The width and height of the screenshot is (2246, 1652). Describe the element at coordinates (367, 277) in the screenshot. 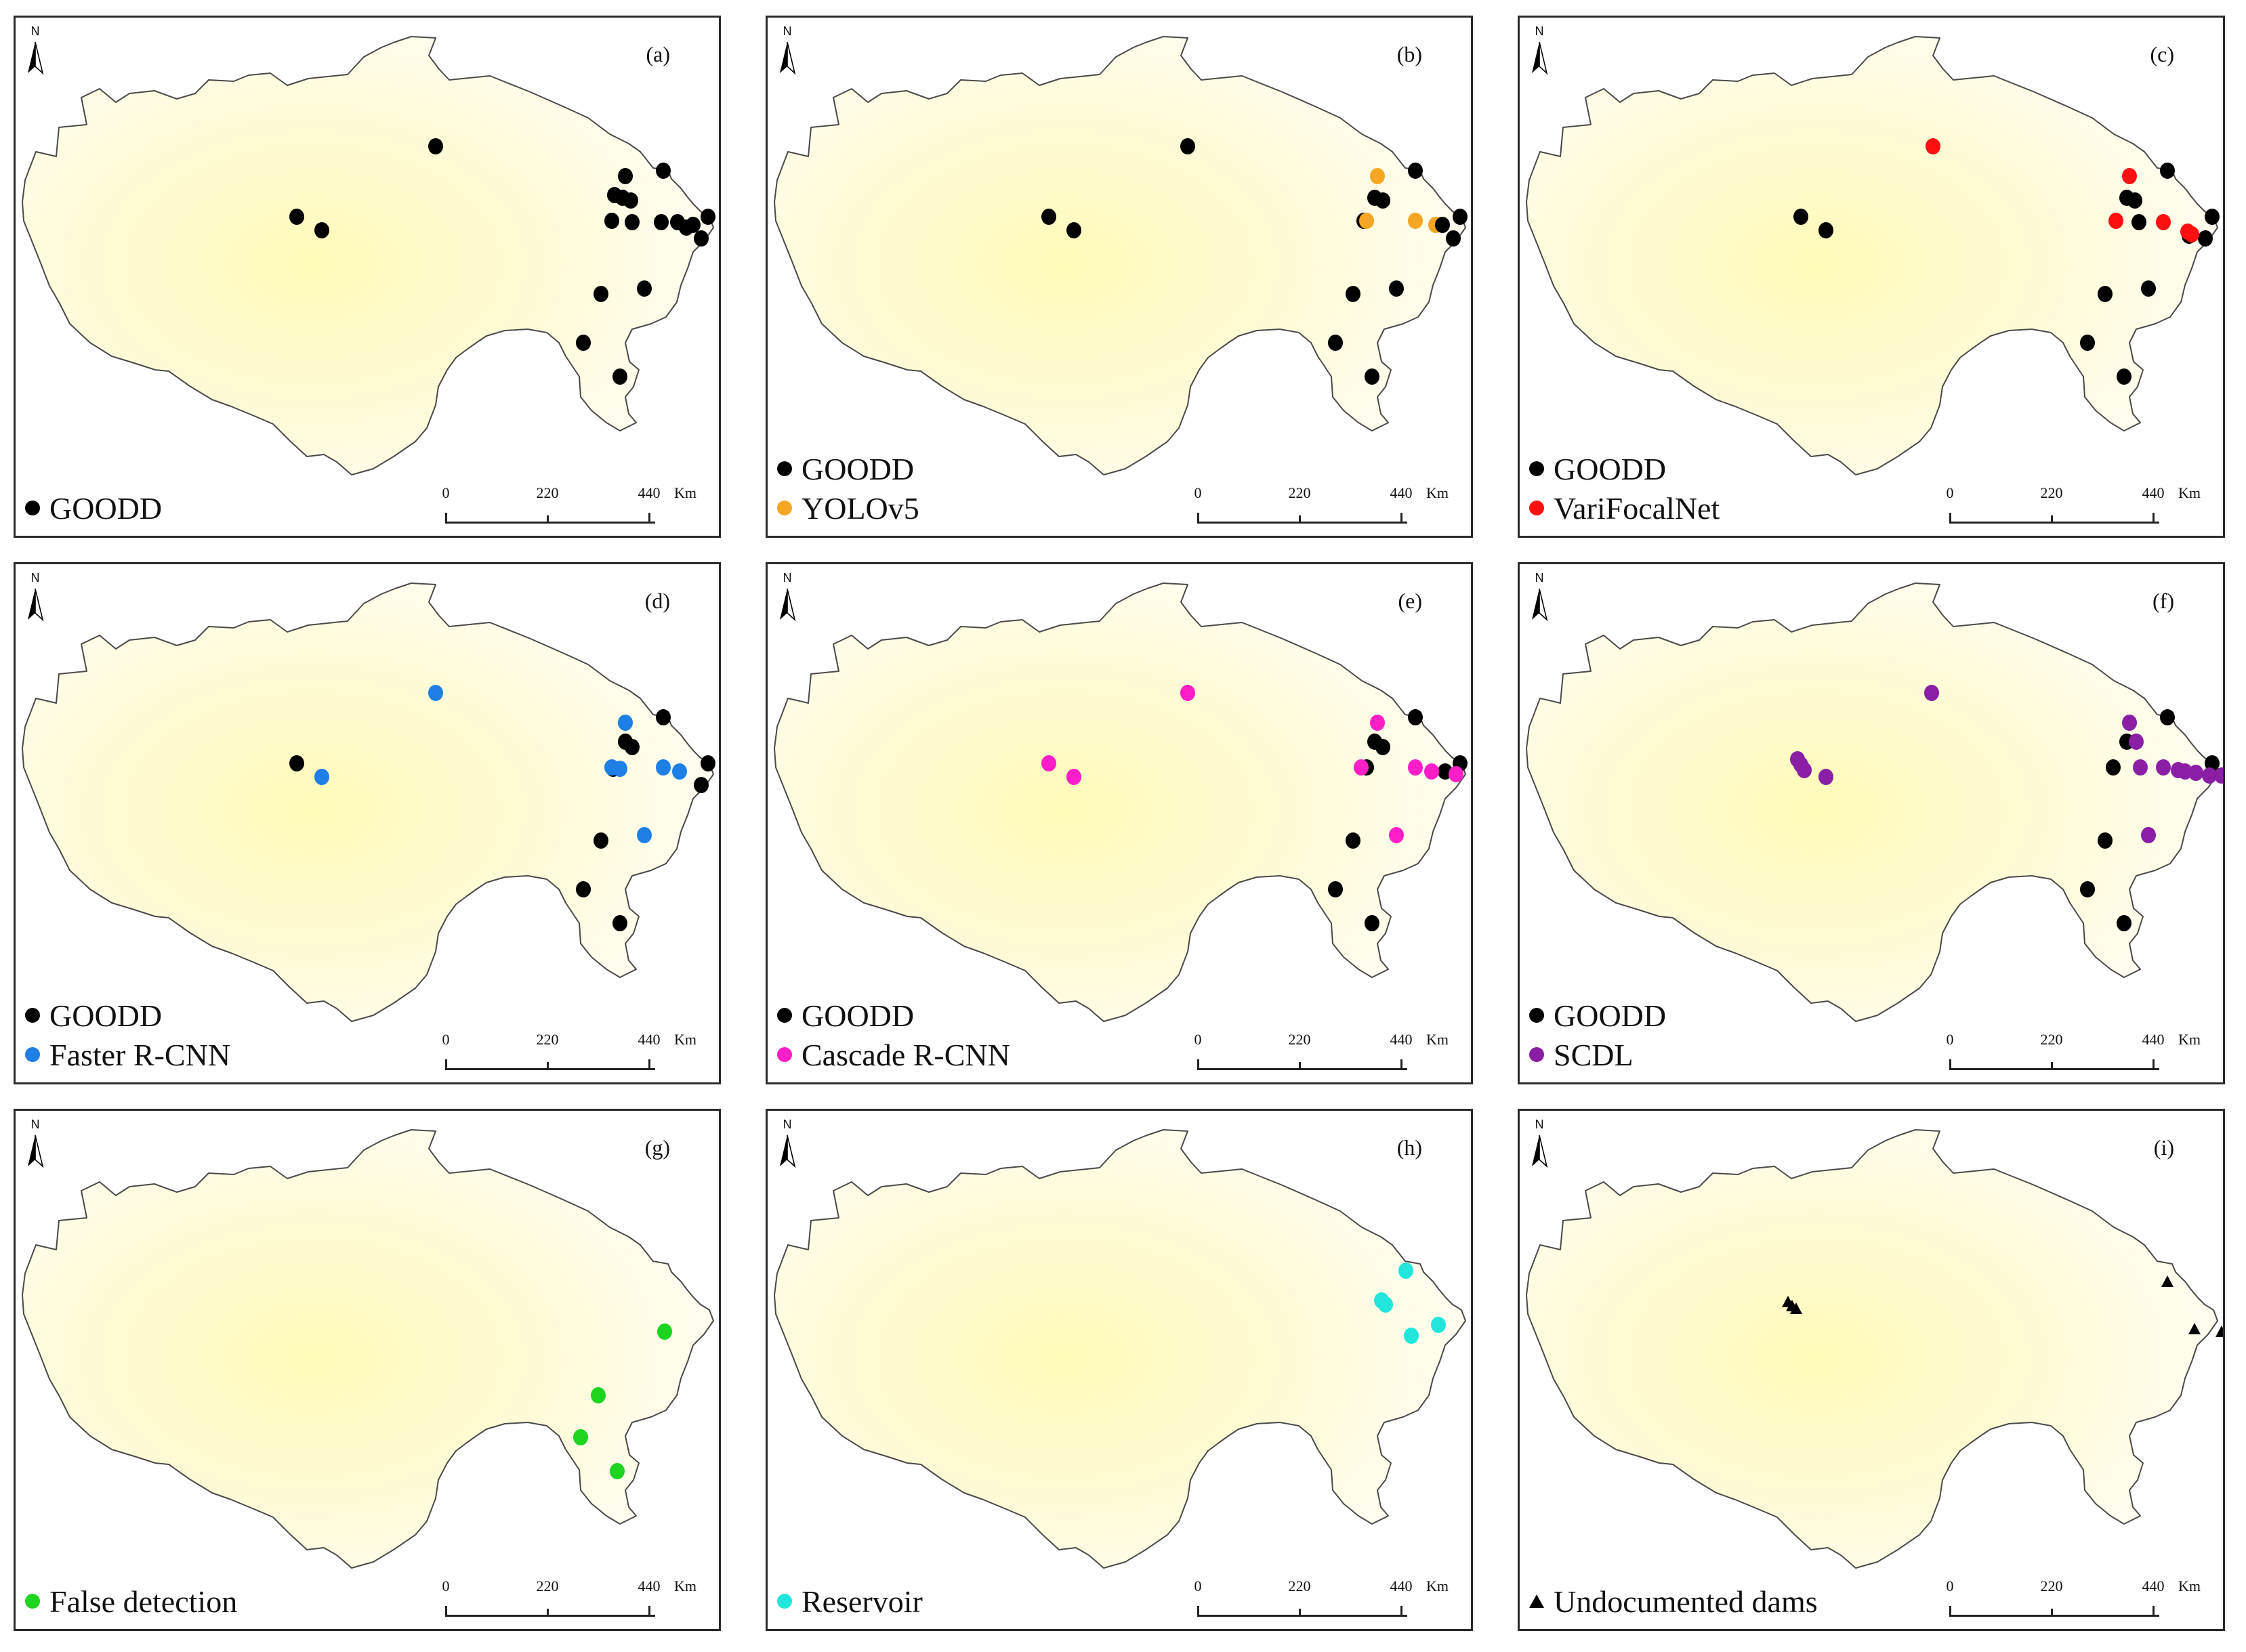

I see `map-panel-a: N (a) GOODD 0 220 440 Km` at that location.